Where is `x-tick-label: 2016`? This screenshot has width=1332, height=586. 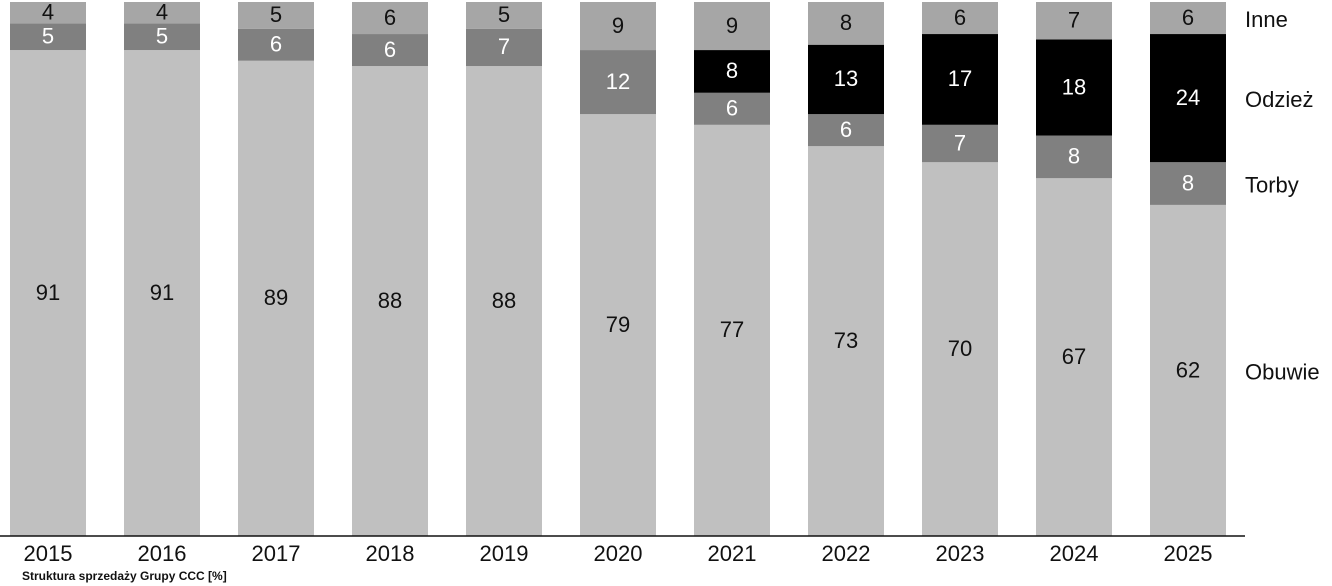
x-tick-label: 2016 is located at coordinates (162, 553).